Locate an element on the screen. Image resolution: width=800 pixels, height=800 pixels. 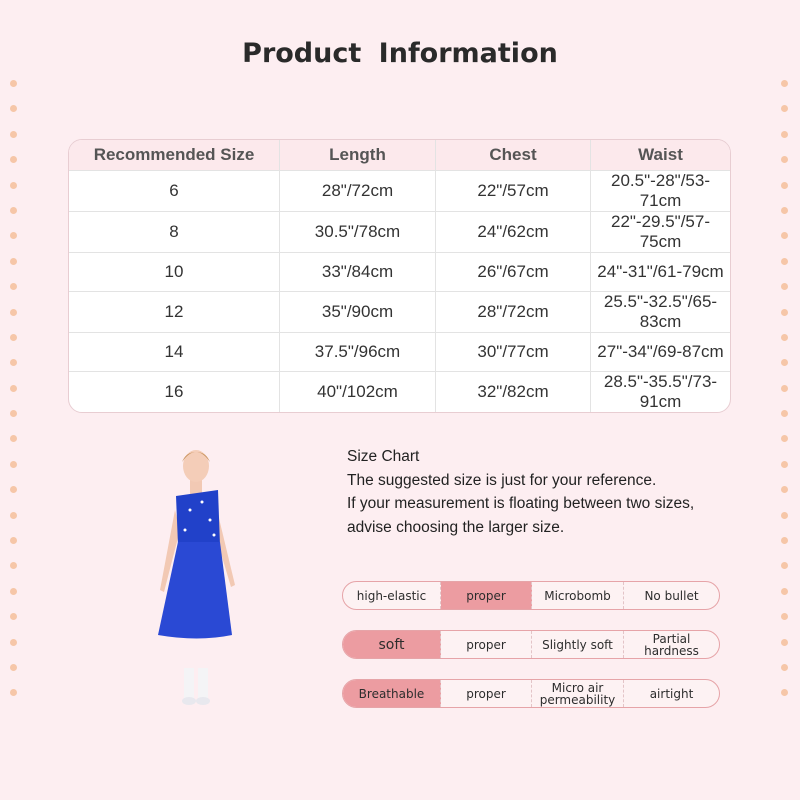
feature-cell: Partial hardness is located at coordinates (671, 644).